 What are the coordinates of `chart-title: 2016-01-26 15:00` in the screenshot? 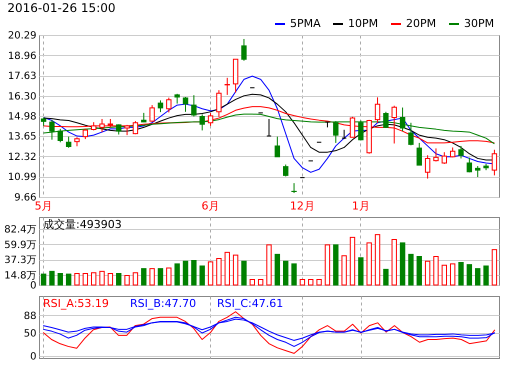 It's located at (61, 8).